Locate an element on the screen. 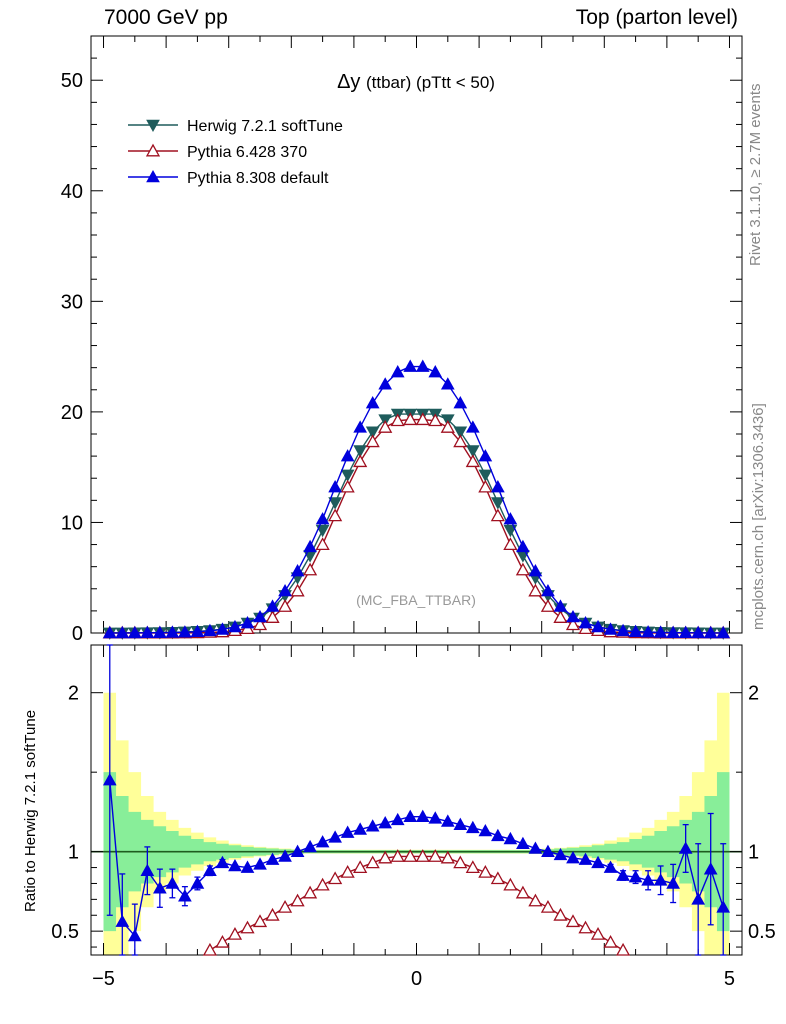  main-y-tick-label: 30 is located at coordinates (72, 302).